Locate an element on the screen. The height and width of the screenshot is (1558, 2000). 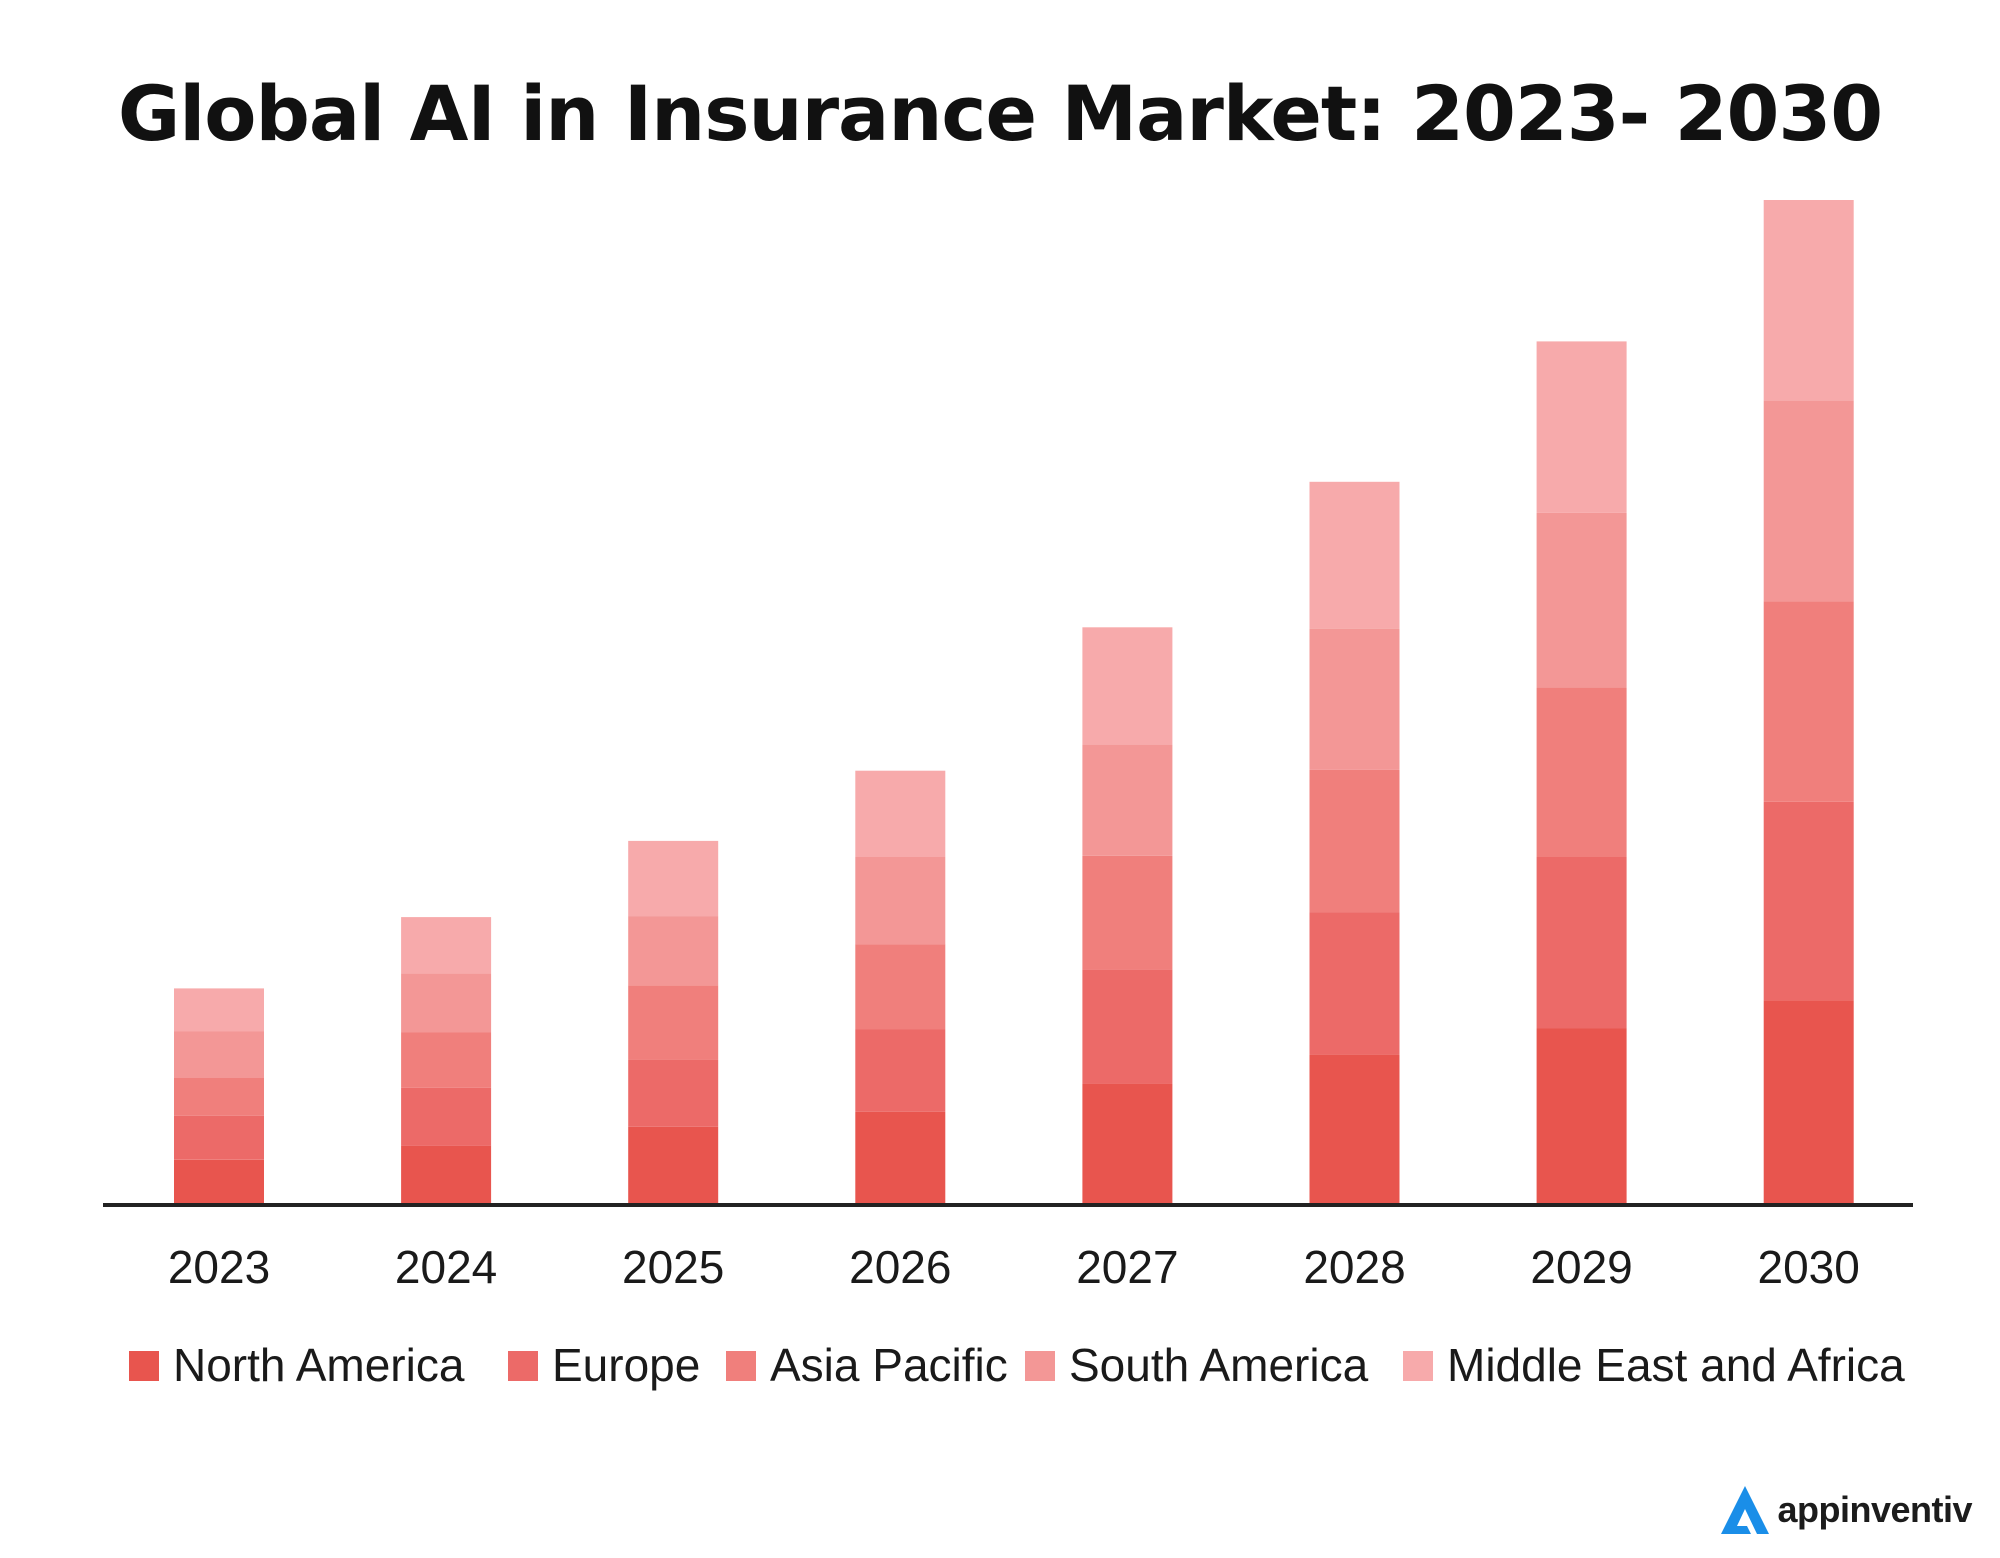
bar-segment-2024-north-america is located at coordinates (446, 1174).